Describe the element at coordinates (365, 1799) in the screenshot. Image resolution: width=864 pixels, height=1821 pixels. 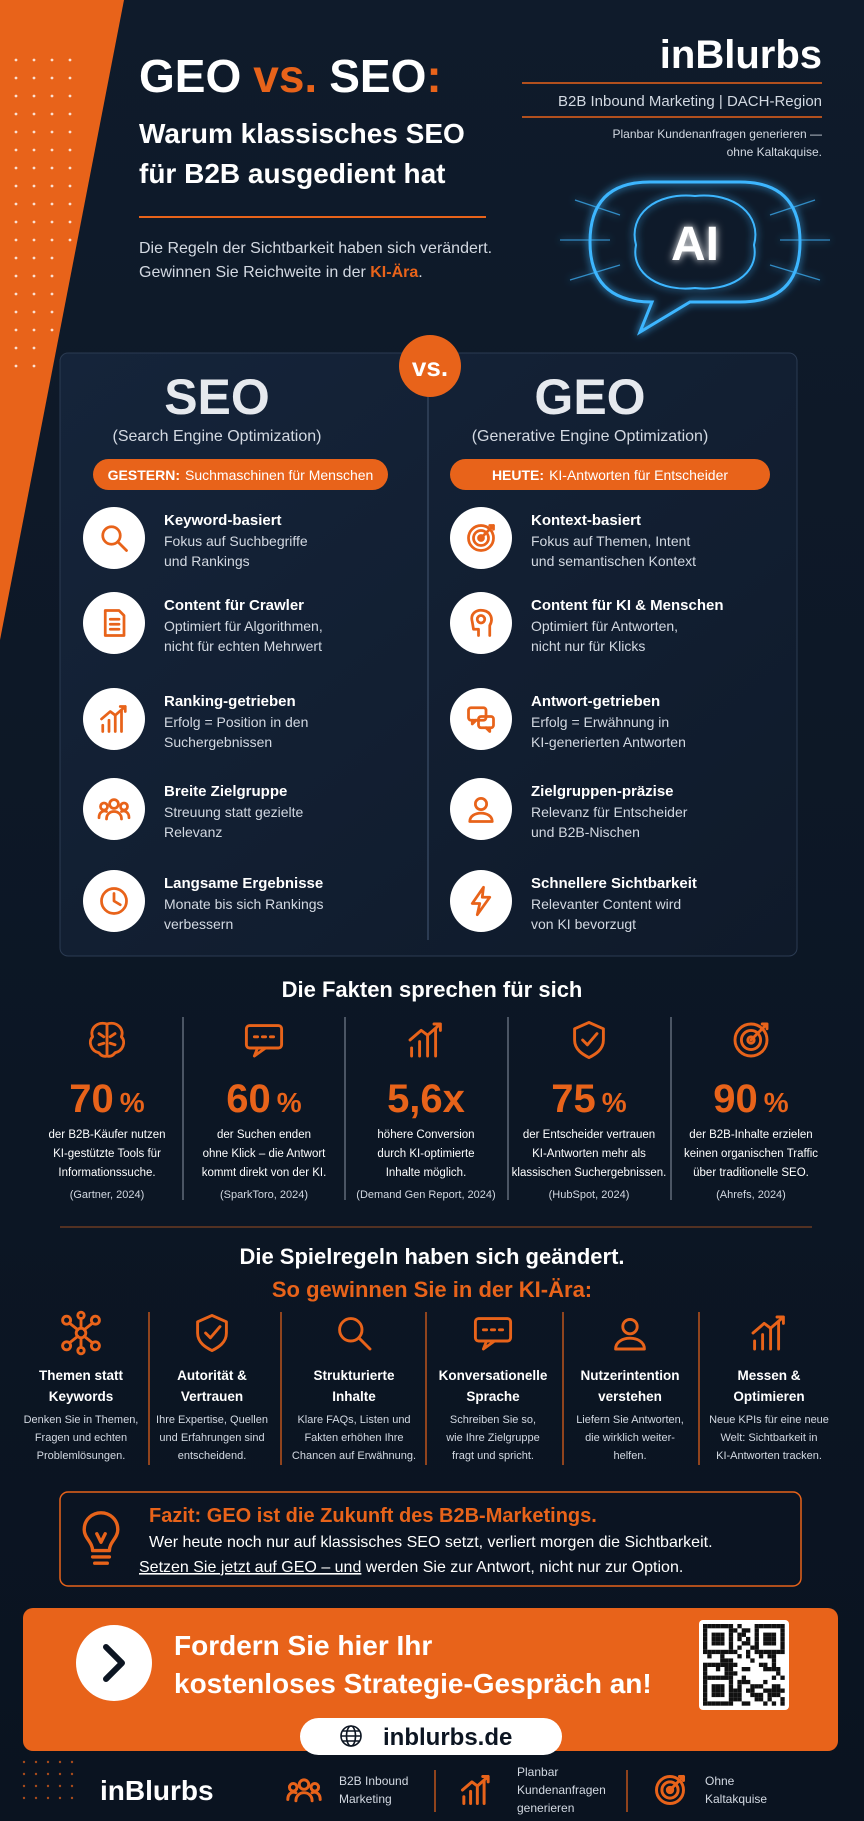
I see `footer-text: Marketing` at that location.